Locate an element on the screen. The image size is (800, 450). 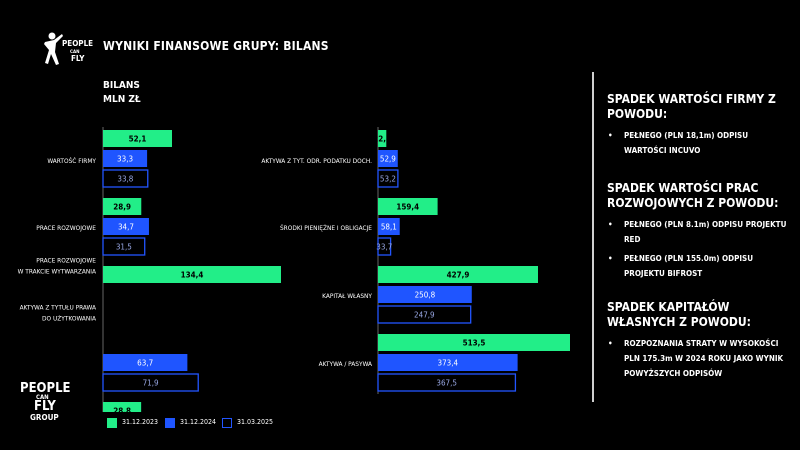
subtitle-line1: BILANS is located at coordinates (121, 85).